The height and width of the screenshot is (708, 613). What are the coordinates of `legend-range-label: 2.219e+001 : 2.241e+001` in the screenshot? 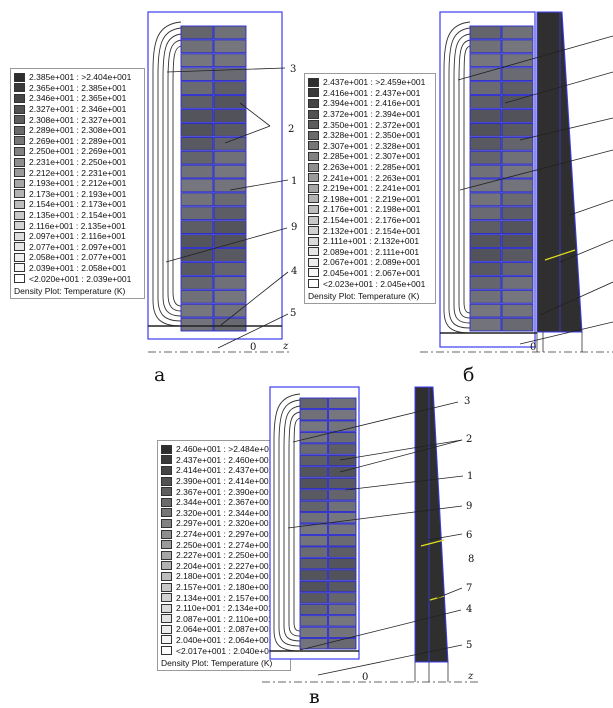 It's located at (372, 188).